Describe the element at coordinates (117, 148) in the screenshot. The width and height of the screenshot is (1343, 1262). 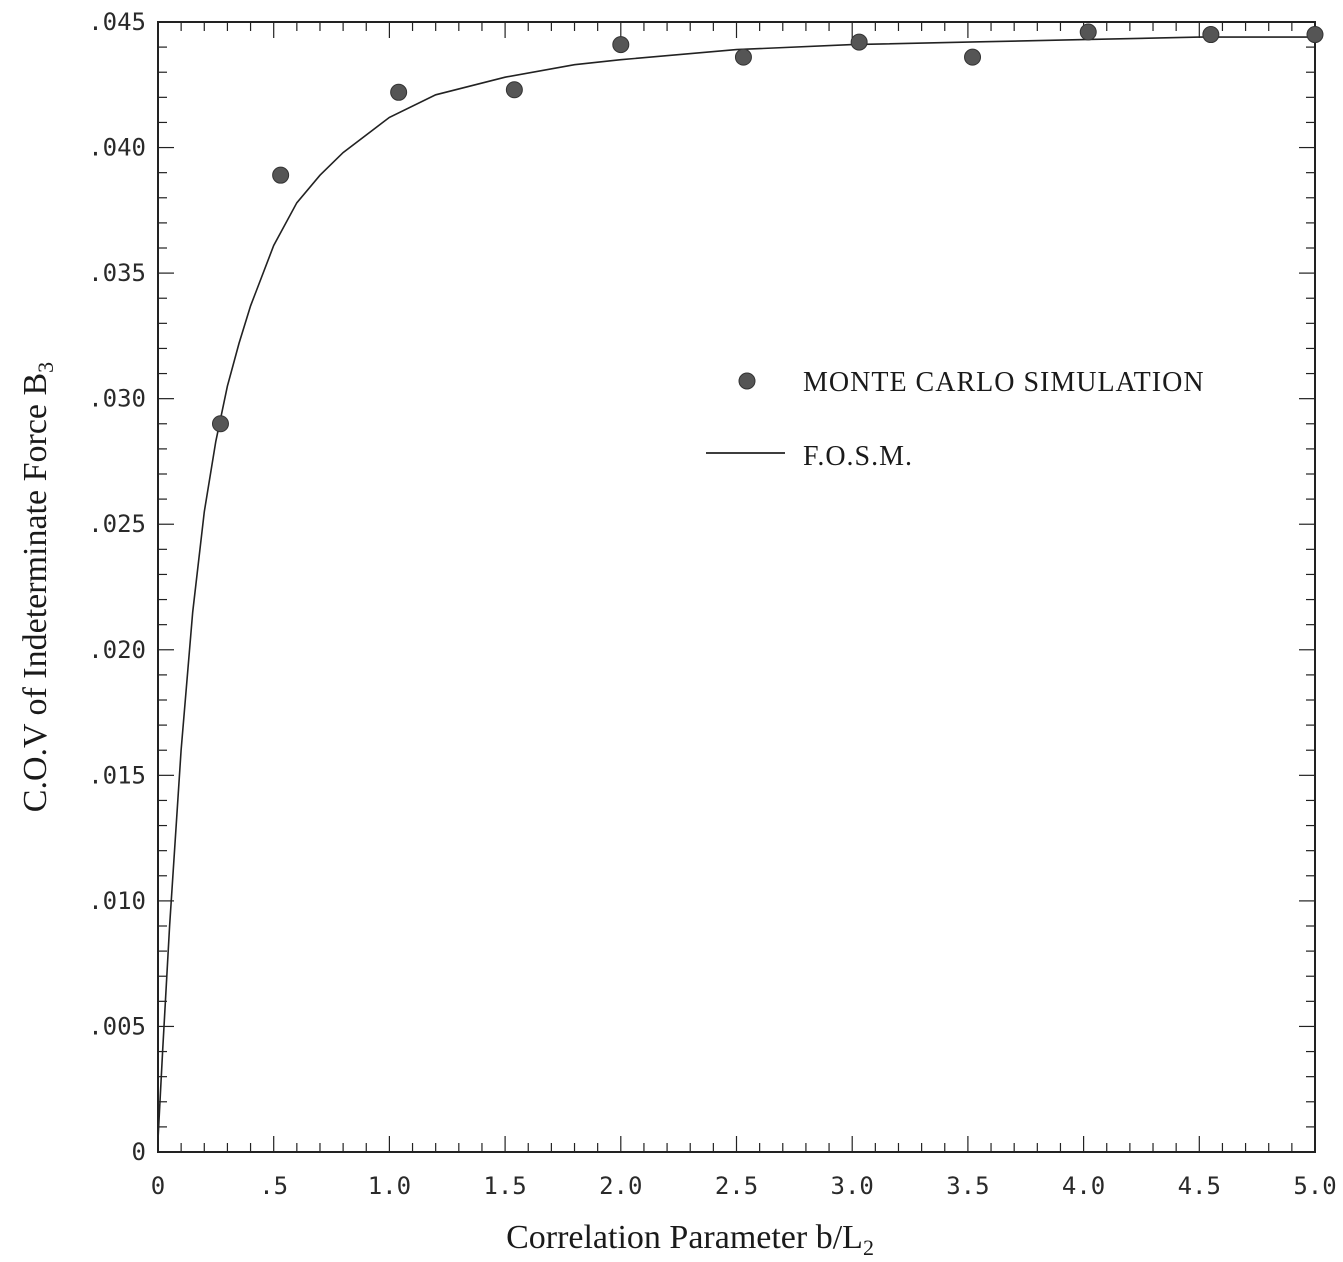
I see `y-tick-label: .040` at that location.